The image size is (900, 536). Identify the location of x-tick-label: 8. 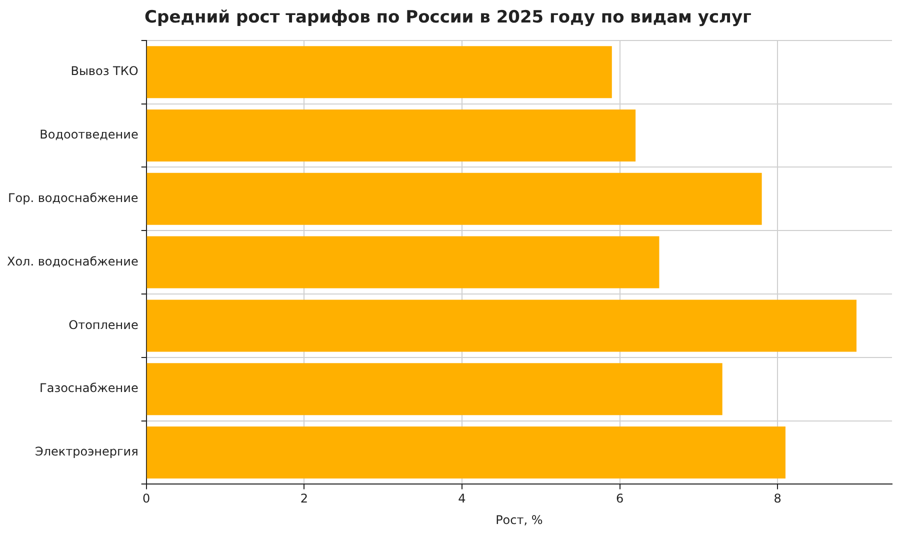
(778, 499).